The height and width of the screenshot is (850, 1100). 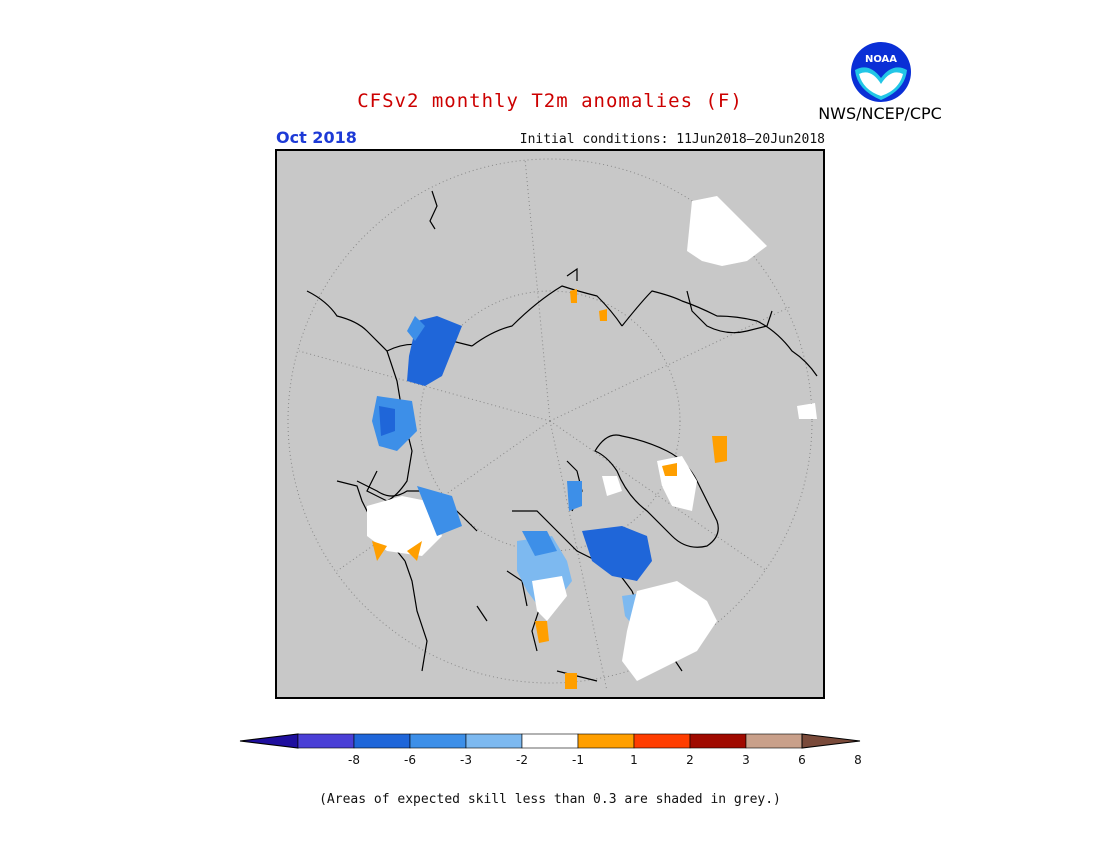 What do you see at coordinates (634, 760) in the screenshot?
I see `color-scale-tick-label: 1` at bounding box center [634, 760].